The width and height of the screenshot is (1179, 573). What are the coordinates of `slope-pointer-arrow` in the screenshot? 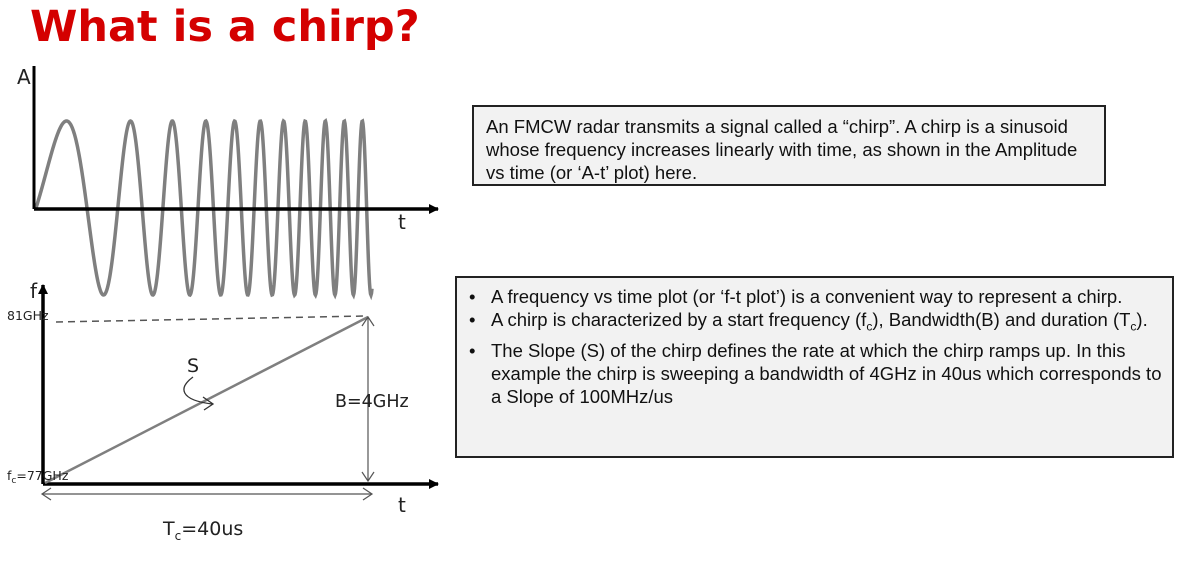 It's located at (198, 390).